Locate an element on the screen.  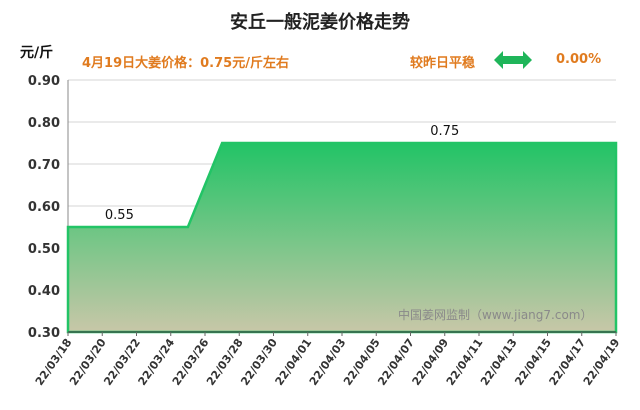
trend-label: 较昨日平稳 is located at coordinates (443, 63).